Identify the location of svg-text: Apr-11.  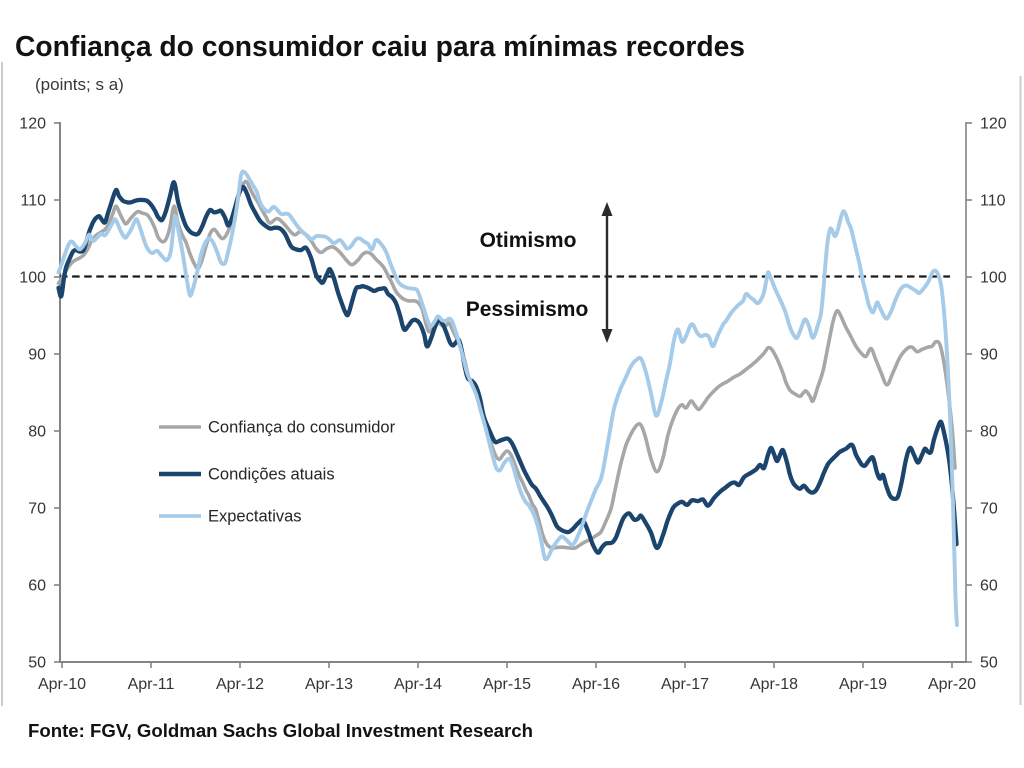
(151, 684).